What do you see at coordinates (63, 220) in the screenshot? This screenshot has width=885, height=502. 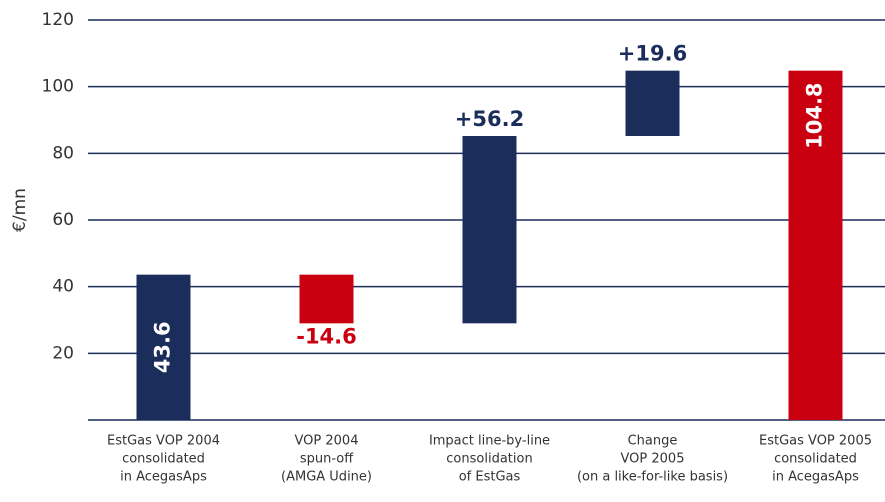 I see `y-tick-label: 60` at bounding box center [63, 220].